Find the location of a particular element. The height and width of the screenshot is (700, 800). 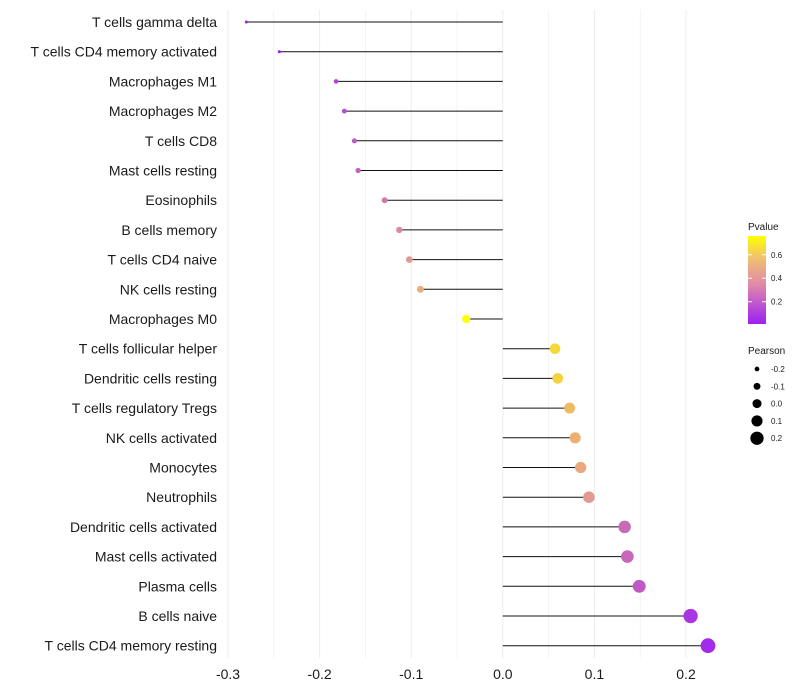

category-label: Macrophages M2 is located at coordinates (163, 111).